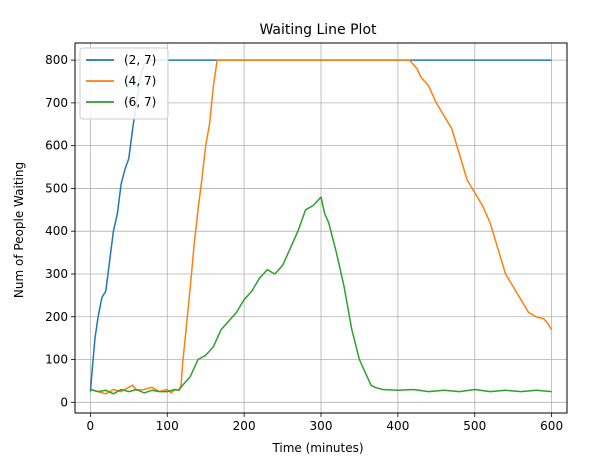 The height and width of the screenshot is (461, 596). I want to click on y-tick-label: 300, so click(56, 274).